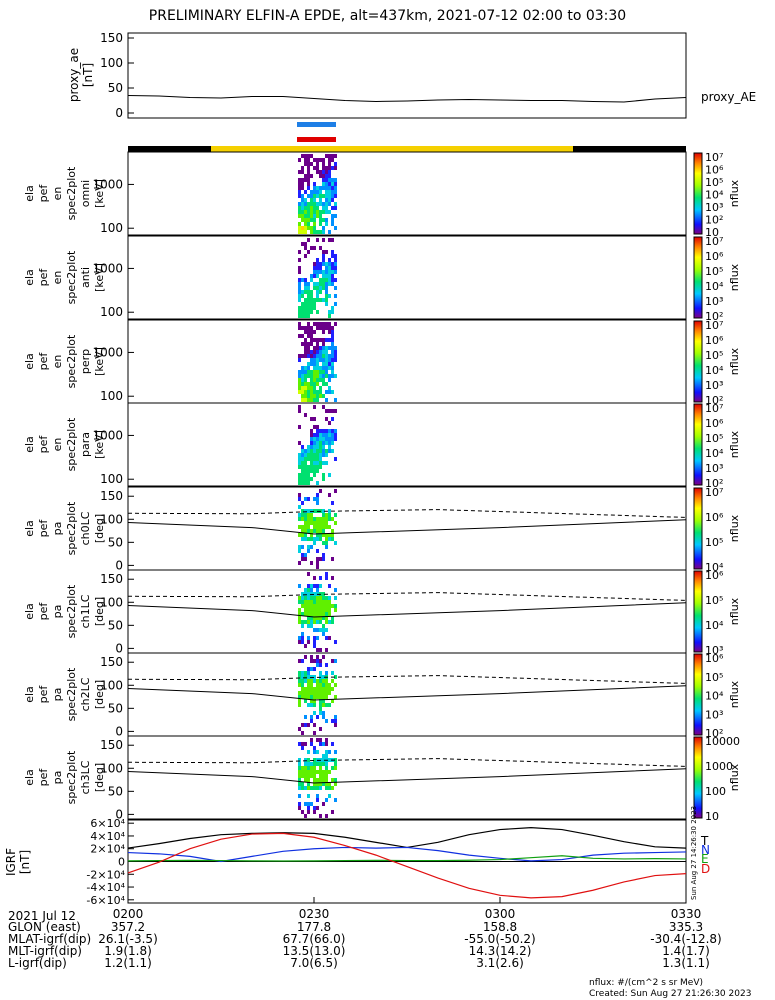 The width and height of the screenshot is (775, 1000). Describe the element at coordinates (714, 492) in the screenshot. I see `panel-ch0LC-colorbar-tick: 10⁷` at that location.